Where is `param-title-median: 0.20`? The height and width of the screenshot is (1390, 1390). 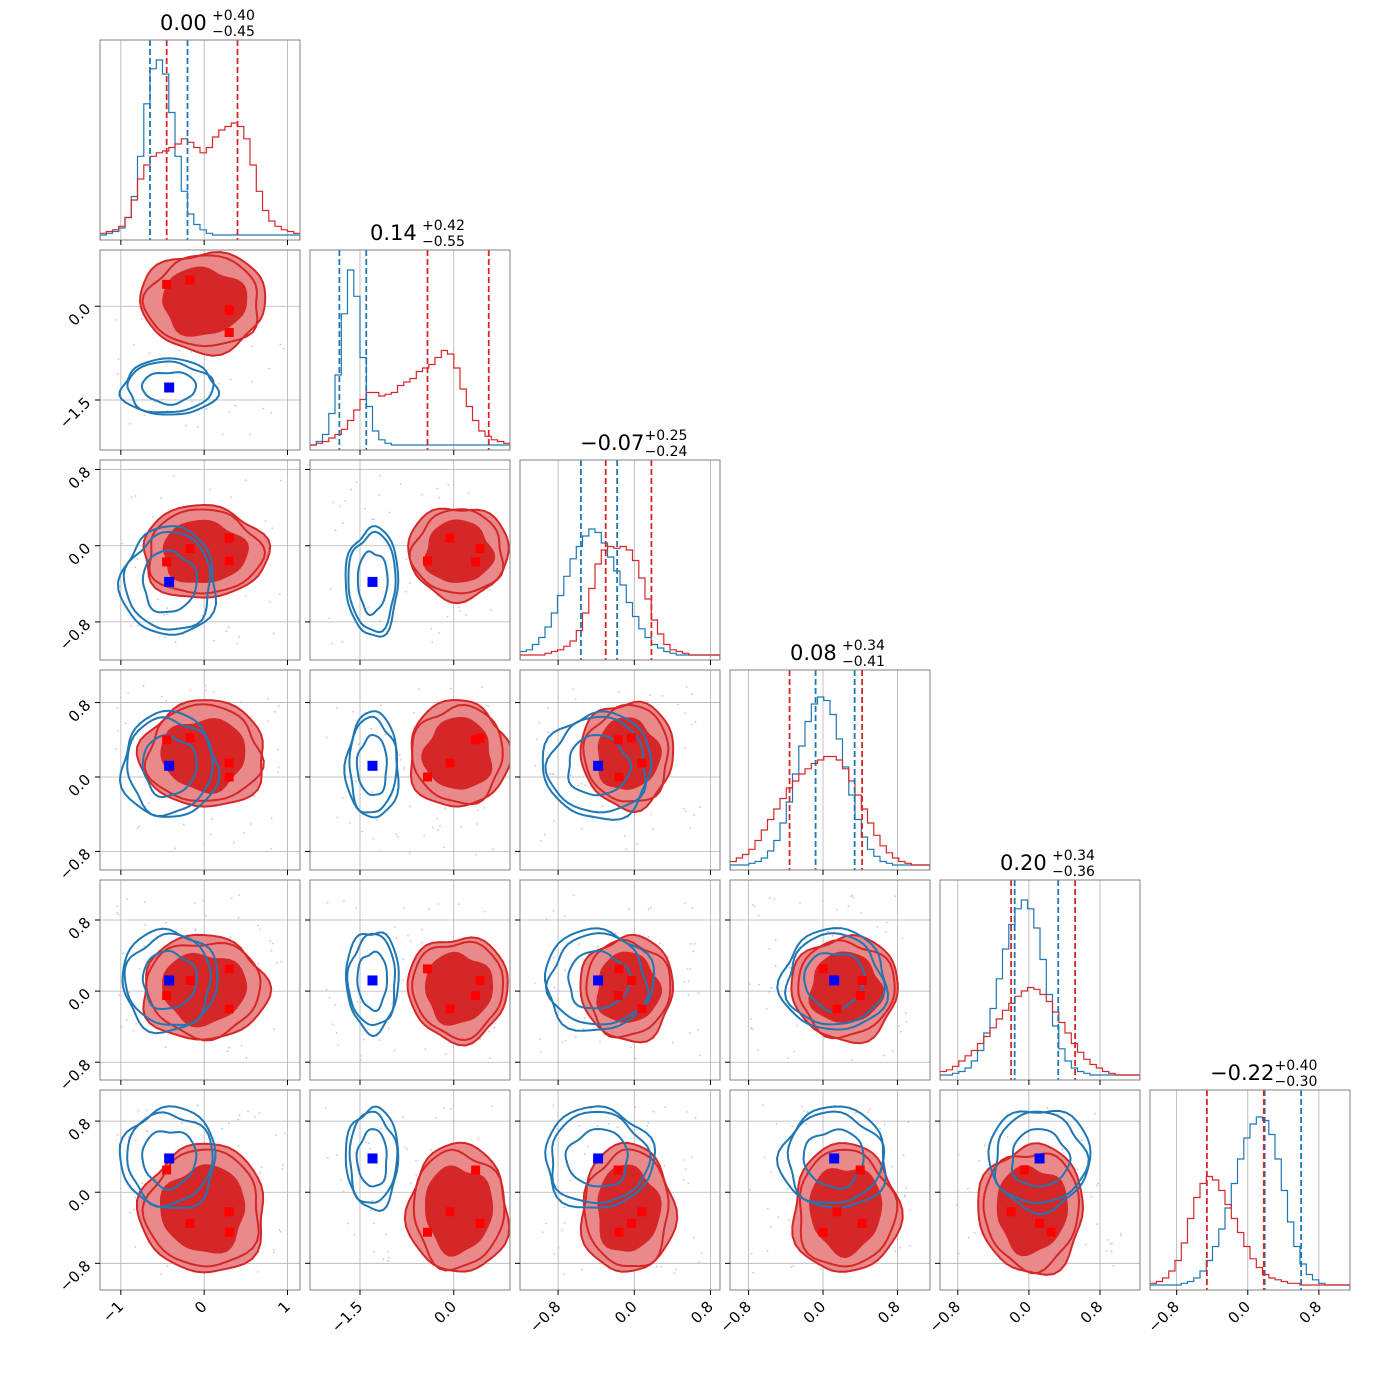 param-title-median: 0.20 is located at coordinates (1023, 863).